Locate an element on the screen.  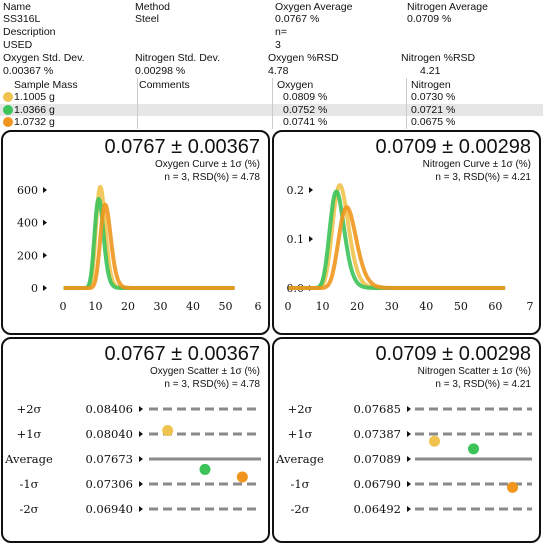
y-tick-label: 600 is located at coordinates (27, 190).